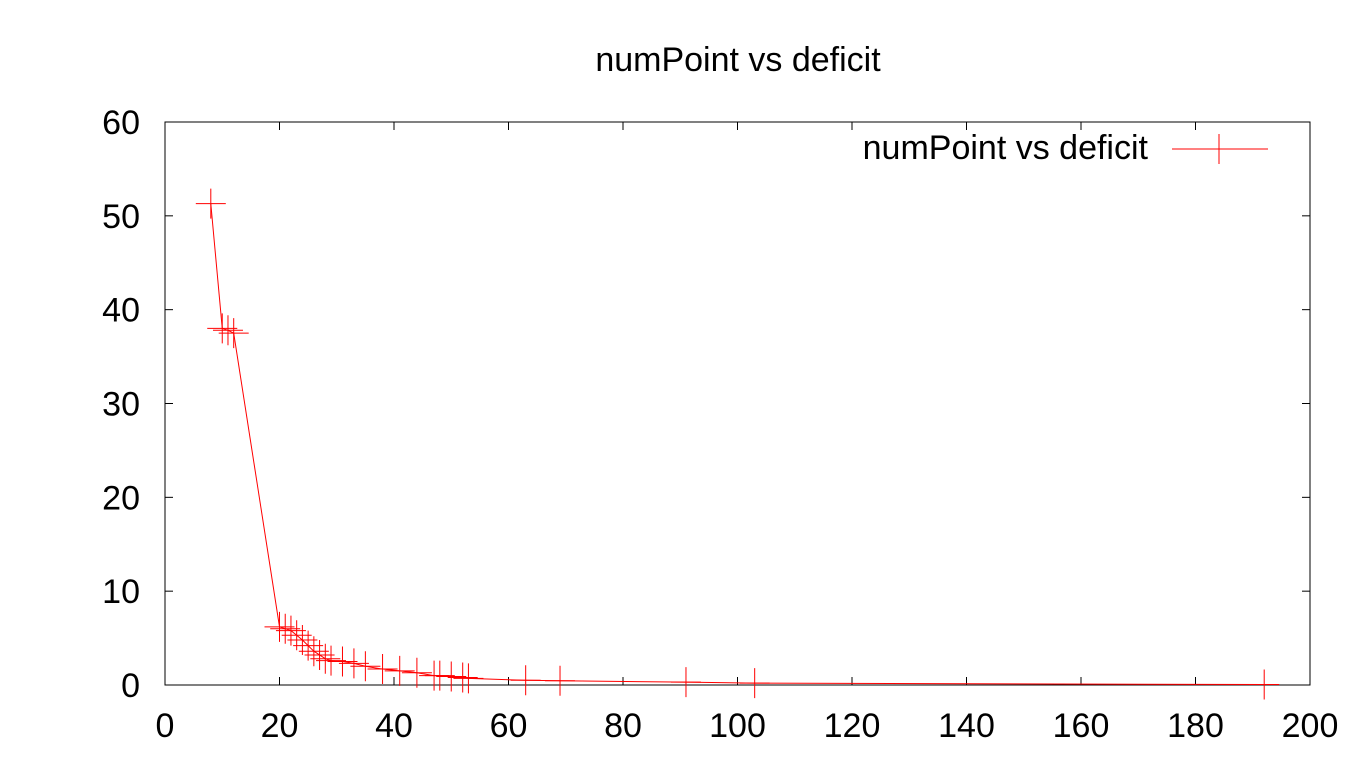 This screenshot has height=768, width=1366. What do you see at coordinates (966, 726) in the screenshot?
I see `x-tick-label: 140` at bounding box center [966, 726].